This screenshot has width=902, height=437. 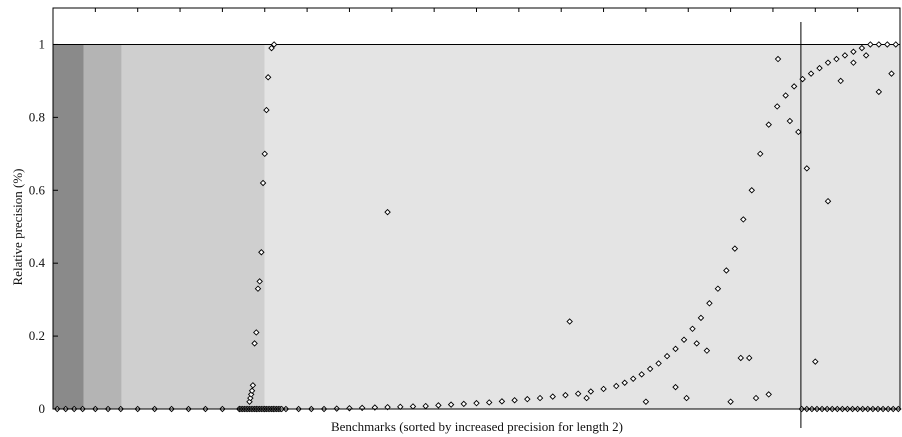 I want to click on y-axis-ticks: 0 0.2 0.4 0.6 0.8 1, so click(x=43, y=226).